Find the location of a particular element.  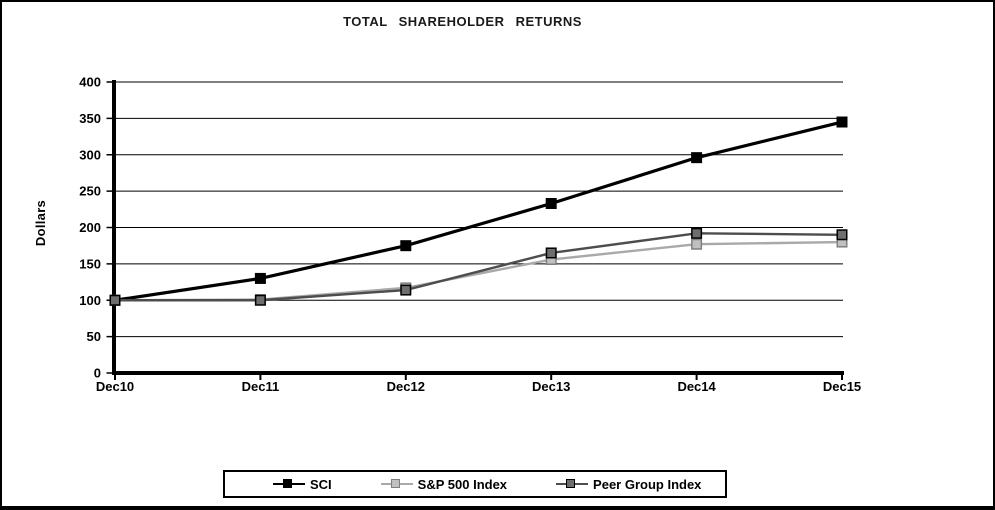

x-tick-label: Dec15 is located at coordinates (842, 386).